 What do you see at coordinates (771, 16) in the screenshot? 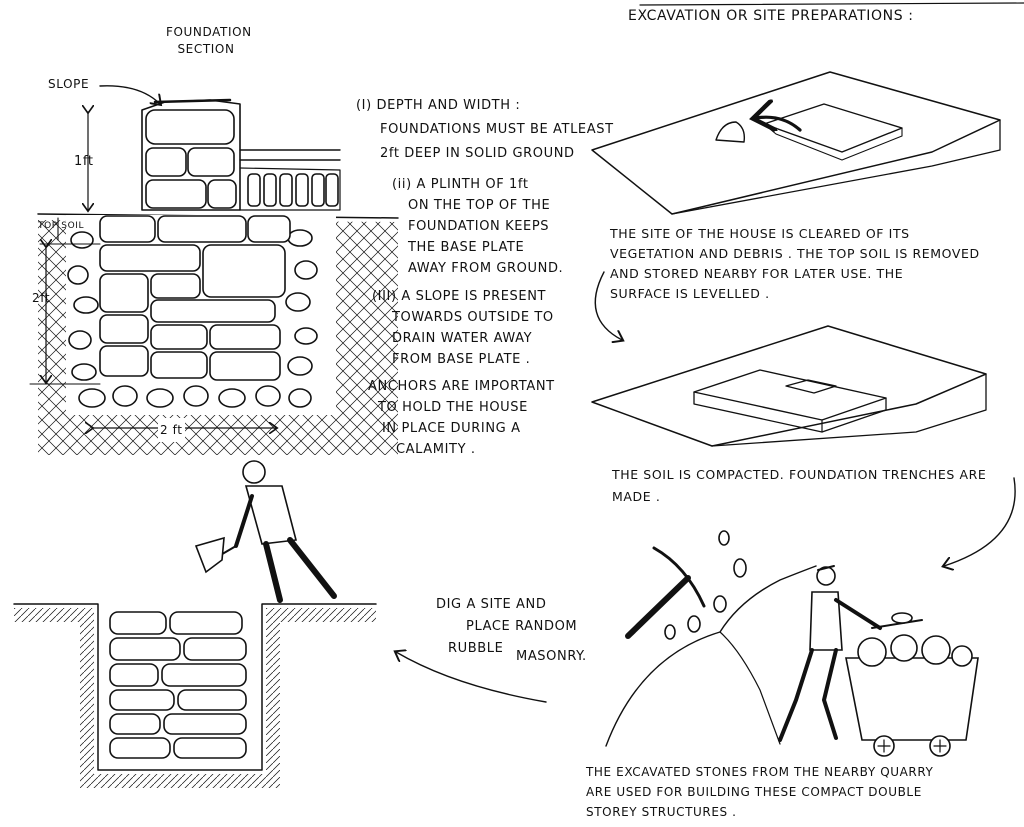
I see `page-title: EXCAVATION OR SITE PREPARATIONS :` at bounding box center [771, 16].